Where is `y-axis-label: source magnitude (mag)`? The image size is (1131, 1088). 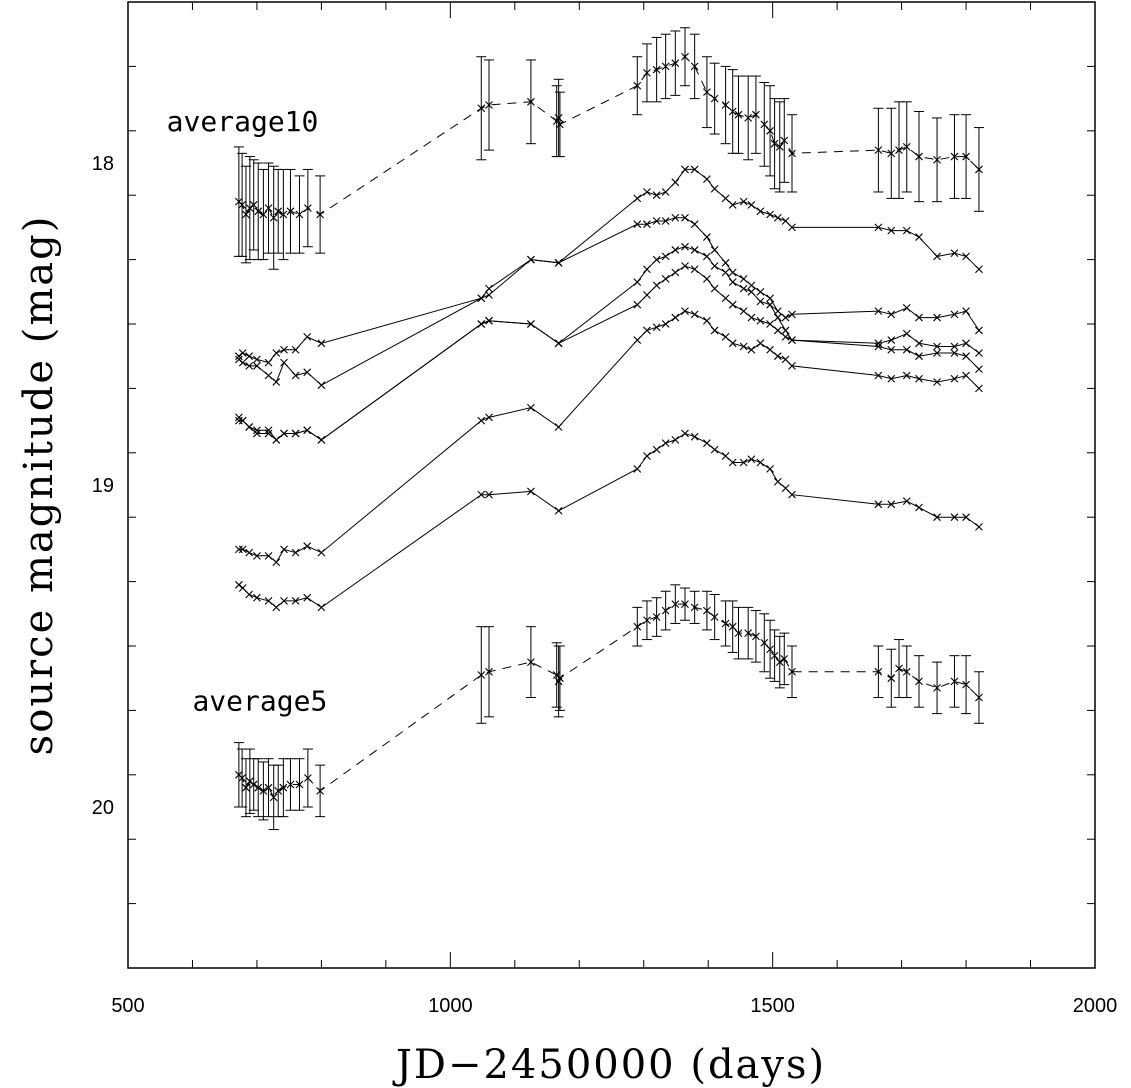 y-axis-label: source magnitude (mag) is located at coordinates (39, 485).